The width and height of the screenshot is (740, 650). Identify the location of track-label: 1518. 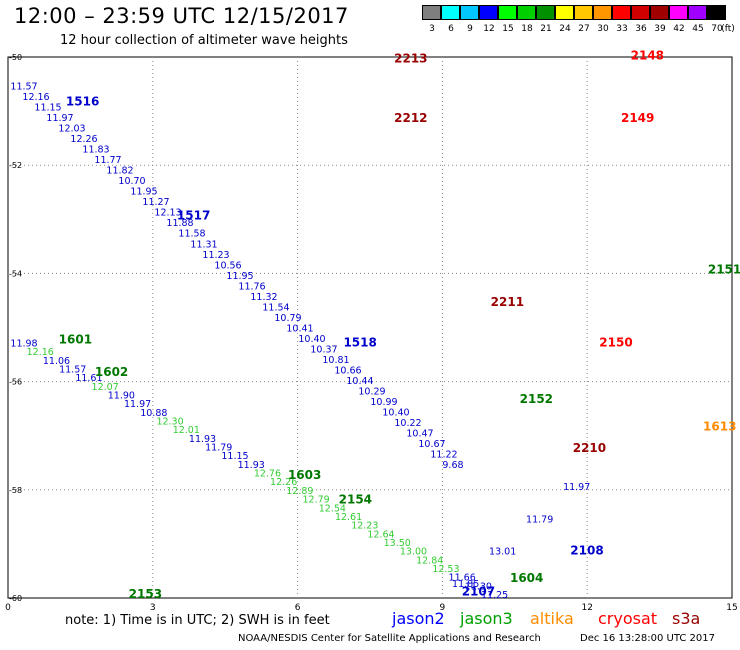
(359, 342).